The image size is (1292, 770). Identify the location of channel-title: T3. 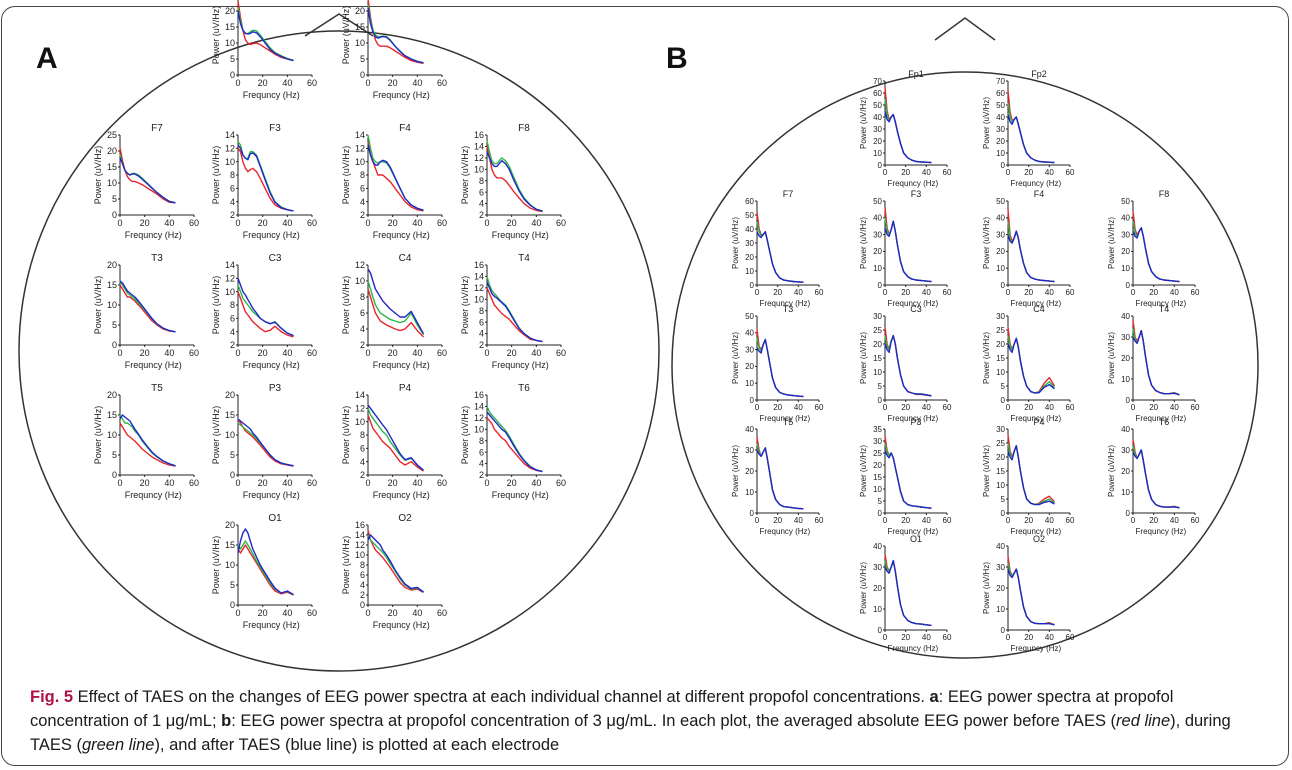
(157, 258).